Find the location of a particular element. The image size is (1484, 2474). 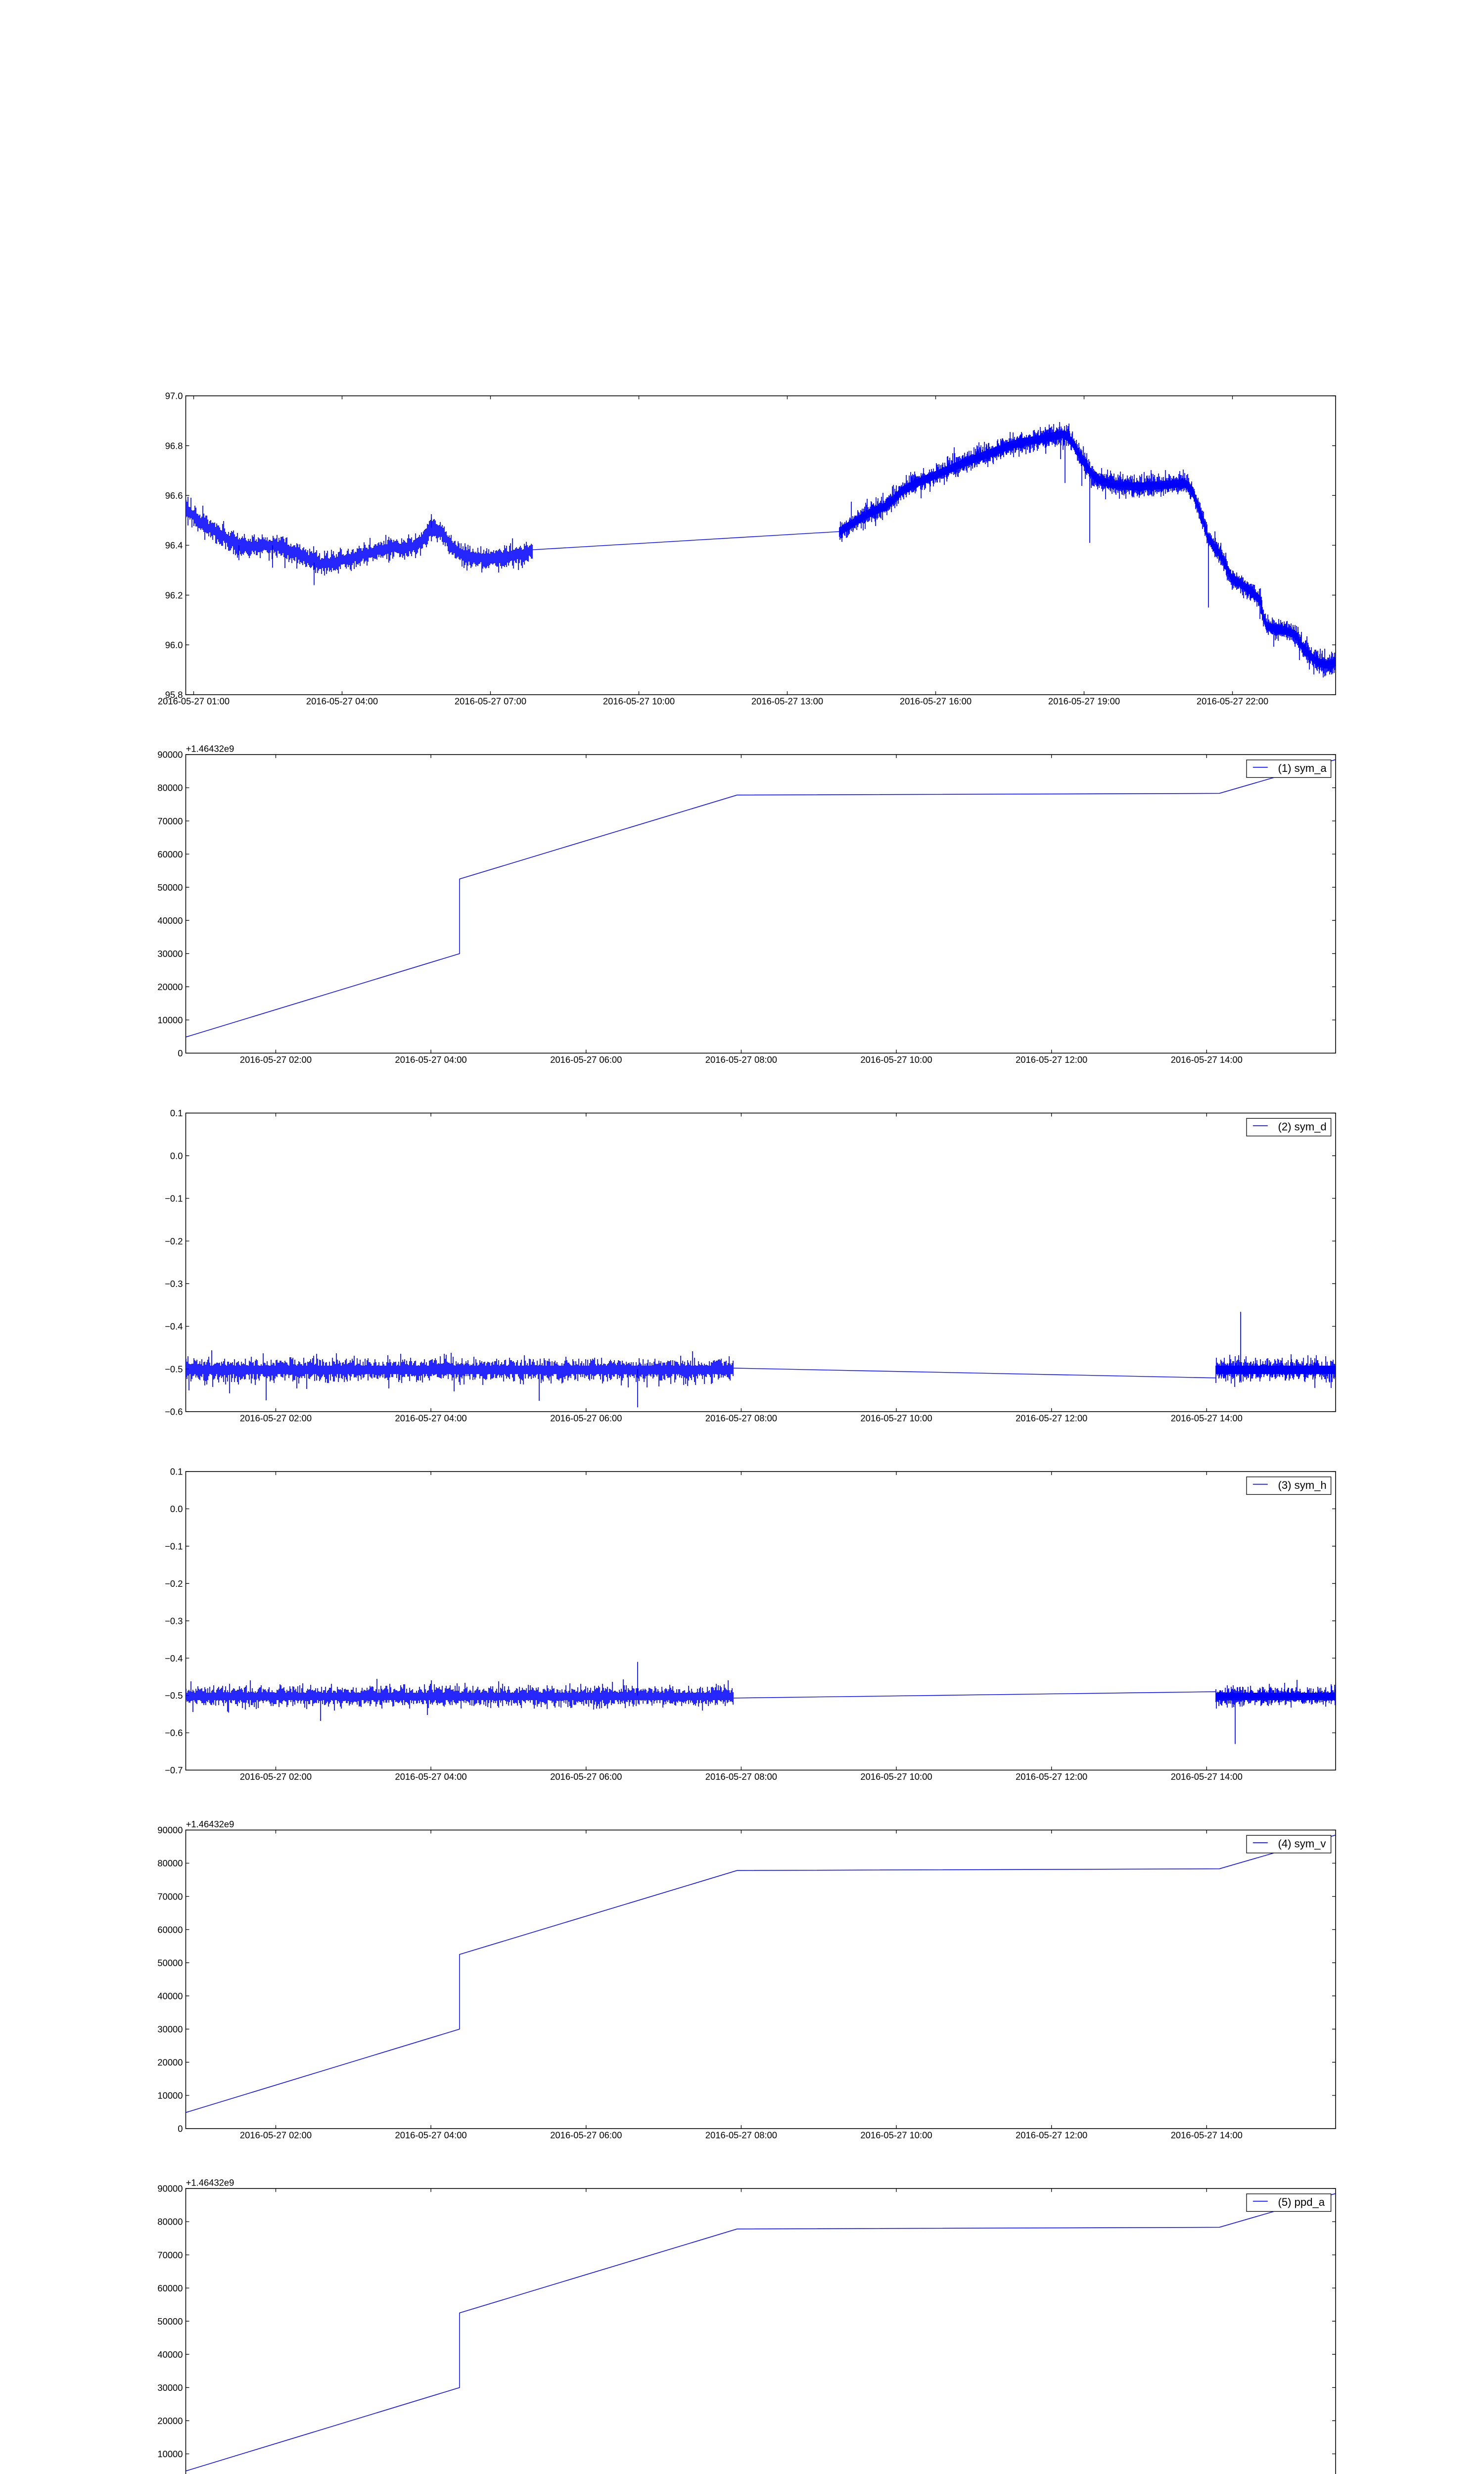

svg-text: 2016-05-27 07:00 is located at coordinates (490, 701).